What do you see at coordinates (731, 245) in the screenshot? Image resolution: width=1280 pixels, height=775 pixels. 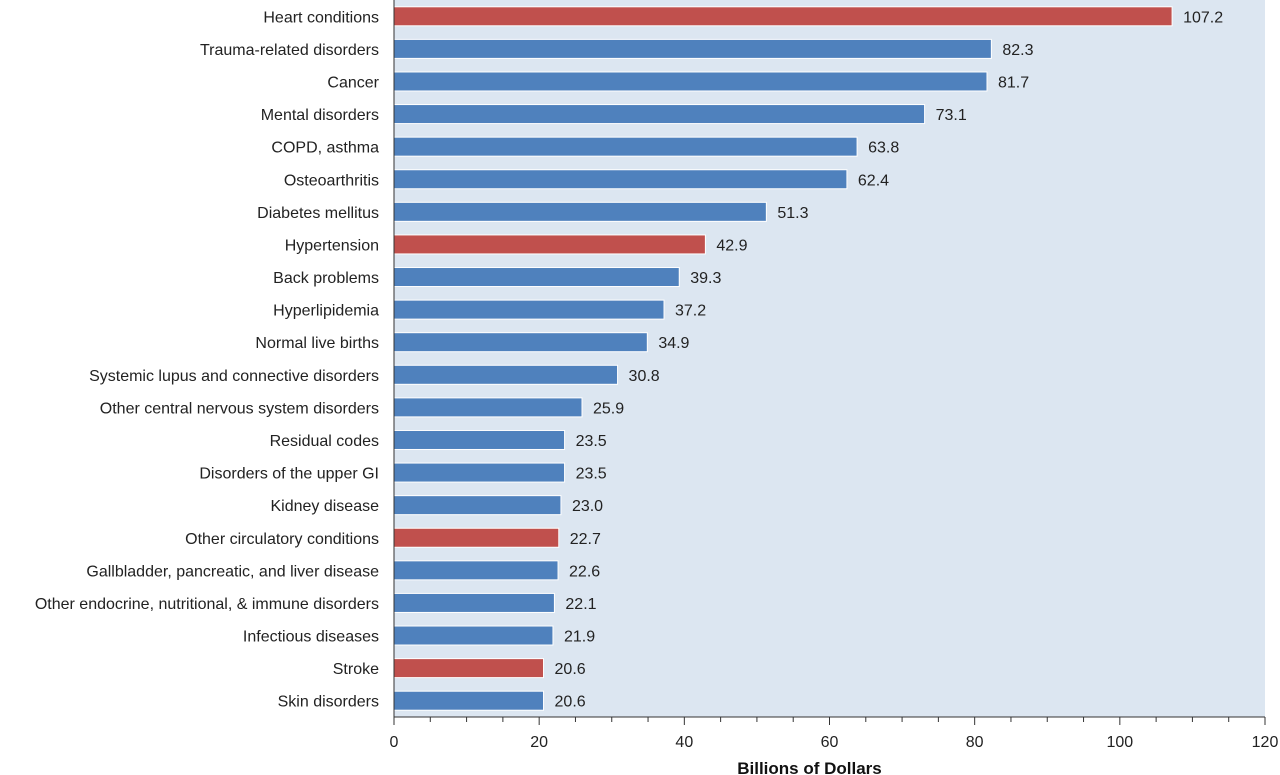 I see `data-label: 42.9` at bounding box center [731, 245].